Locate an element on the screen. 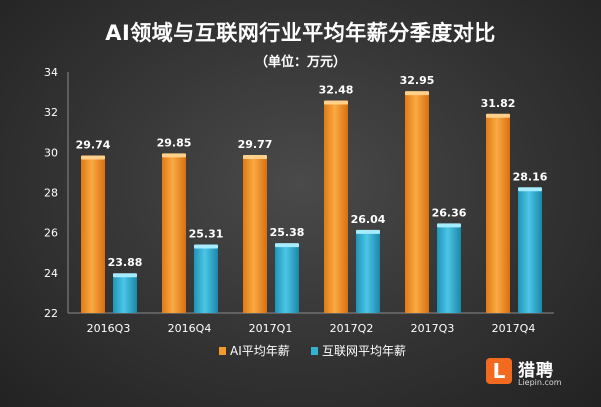 The image size is (601, 407). legend-ai-swatch is located at coordinates (222, 351).